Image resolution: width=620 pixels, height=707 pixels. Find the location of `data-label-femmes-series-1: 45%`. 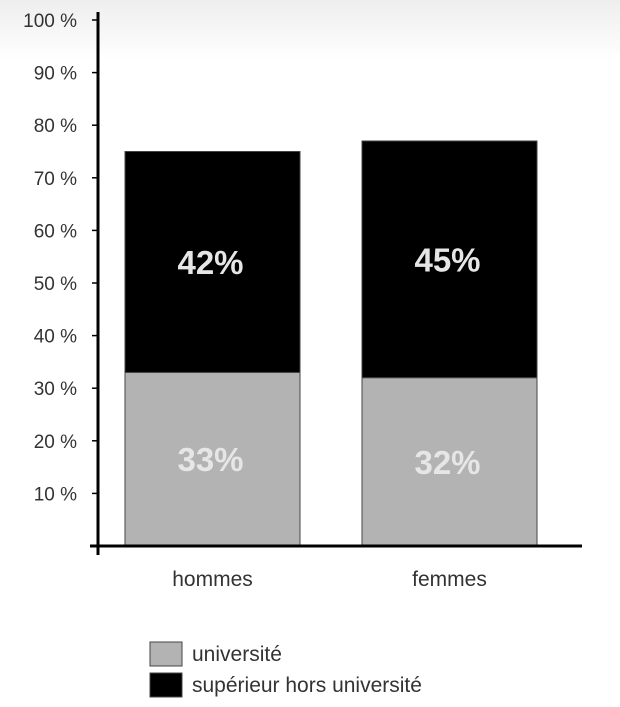

data-label-femmes-series-1: 45% is located at coordinates (447, 259).